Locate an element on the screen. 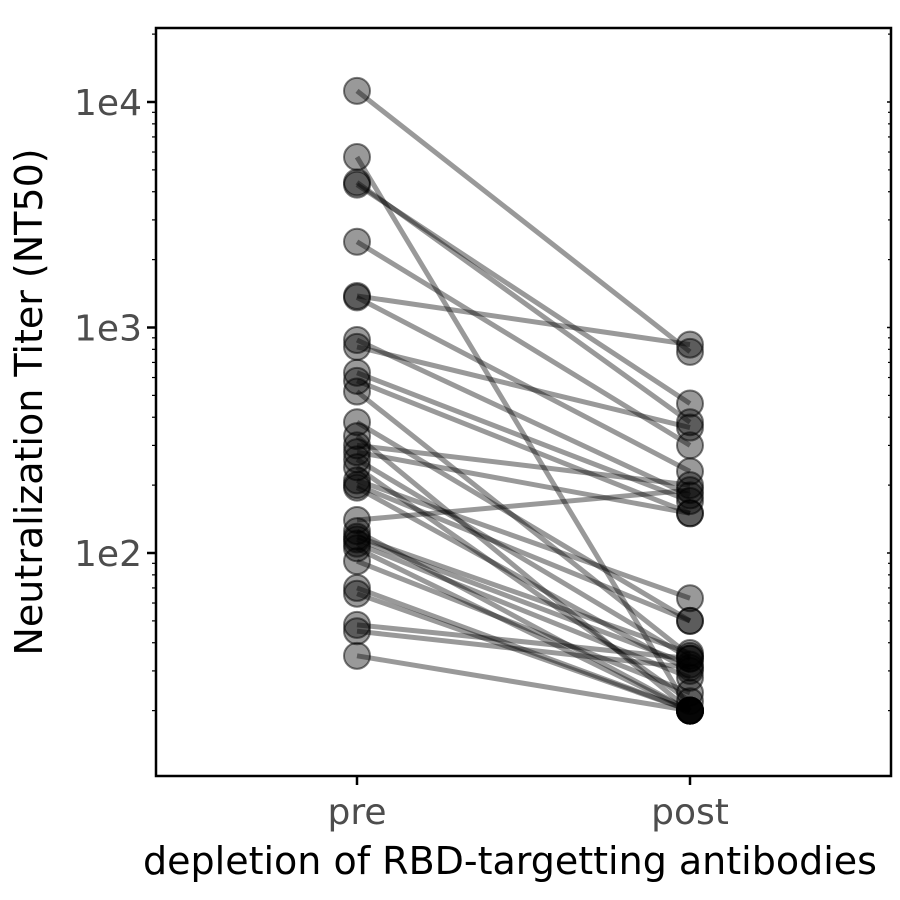 Image resolution: width=900 pixels, height=900 pixels. y-axis-title: Neutralization Titer (NT50) is located at coordinates (29, 401).